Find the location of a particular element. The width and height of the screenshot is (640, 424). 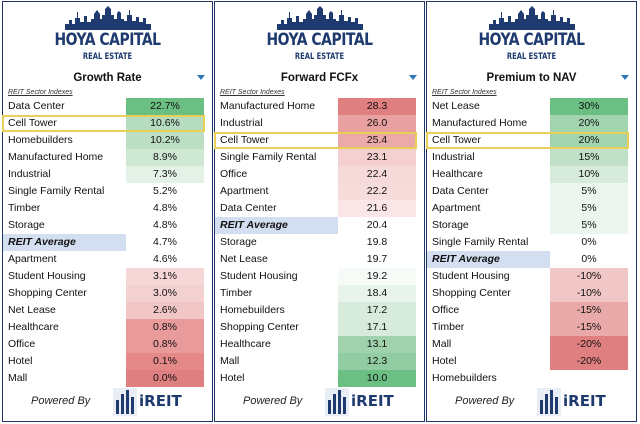

sector-value: 17.1 is located at coordinates (377, 327).